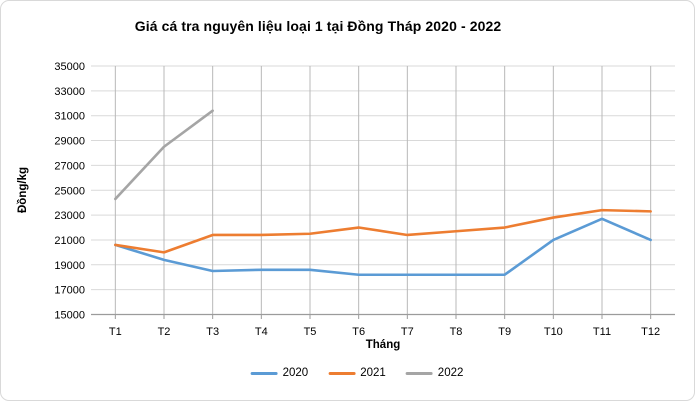  I want to click on x-tick-label: T8, so click(456, 332).